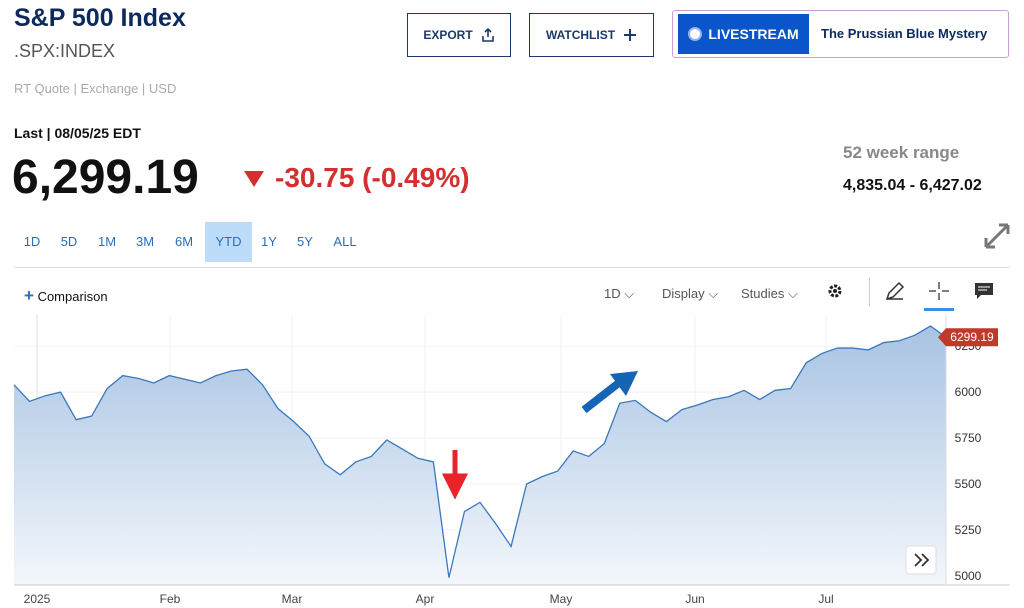 The width and height of the screenshot is (1024, 608). Describe the element at coordinates (602, 396) in the screenshot. I see `blue-arrow` at that location.